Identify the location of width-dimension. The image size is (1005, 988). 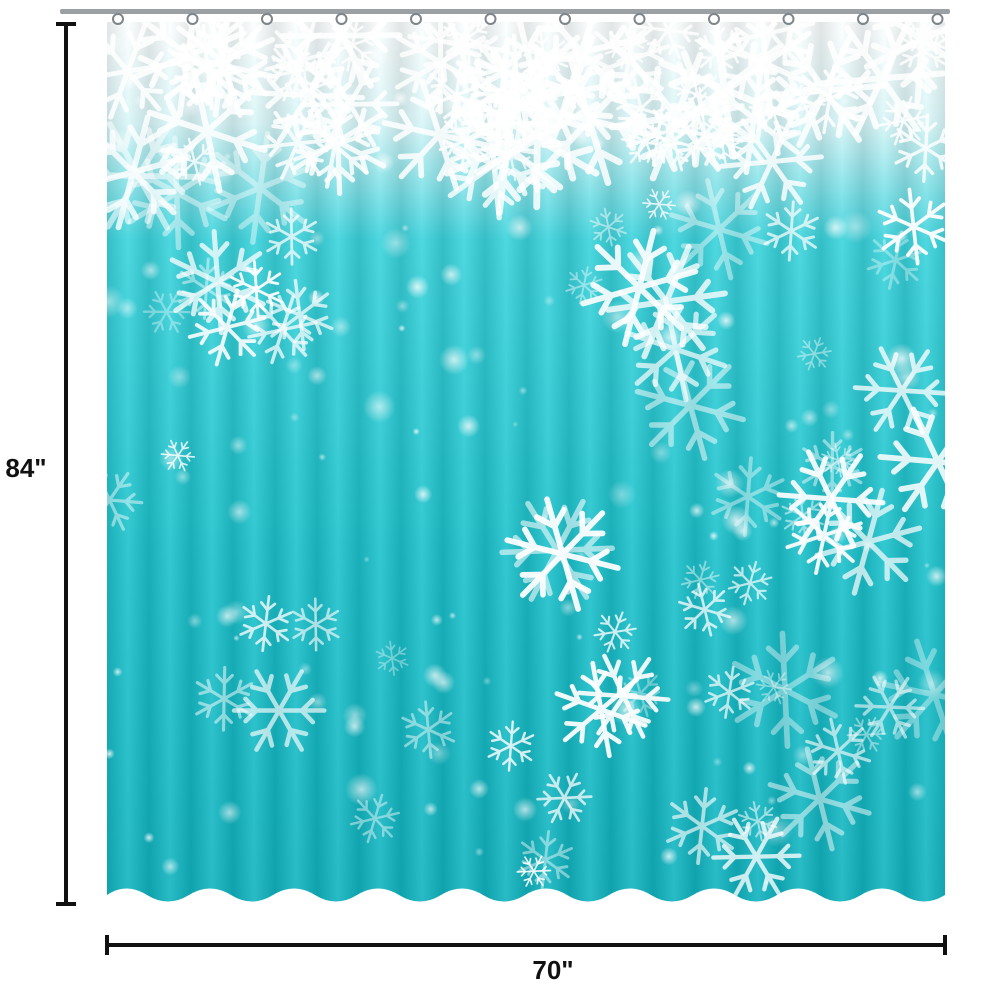
(526, 945).